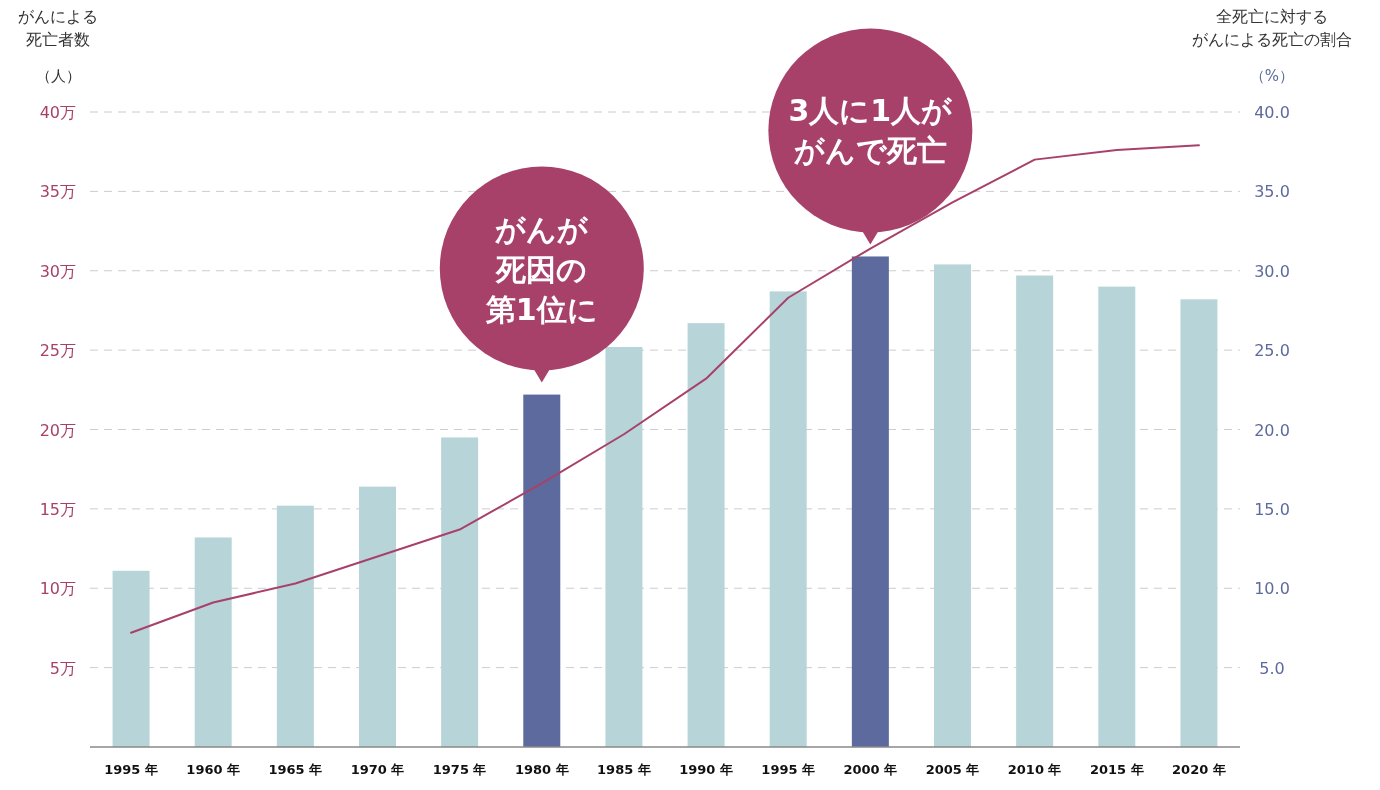  I want to click on y-tick-label: 5万, so click(62, 668).